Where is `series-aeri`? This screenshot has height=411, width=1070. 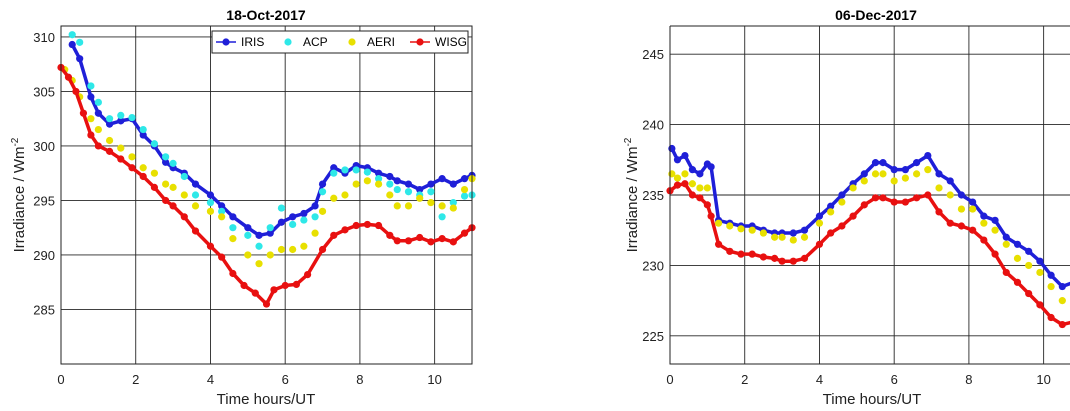 series-aeri is located at coordinates (867, 235).